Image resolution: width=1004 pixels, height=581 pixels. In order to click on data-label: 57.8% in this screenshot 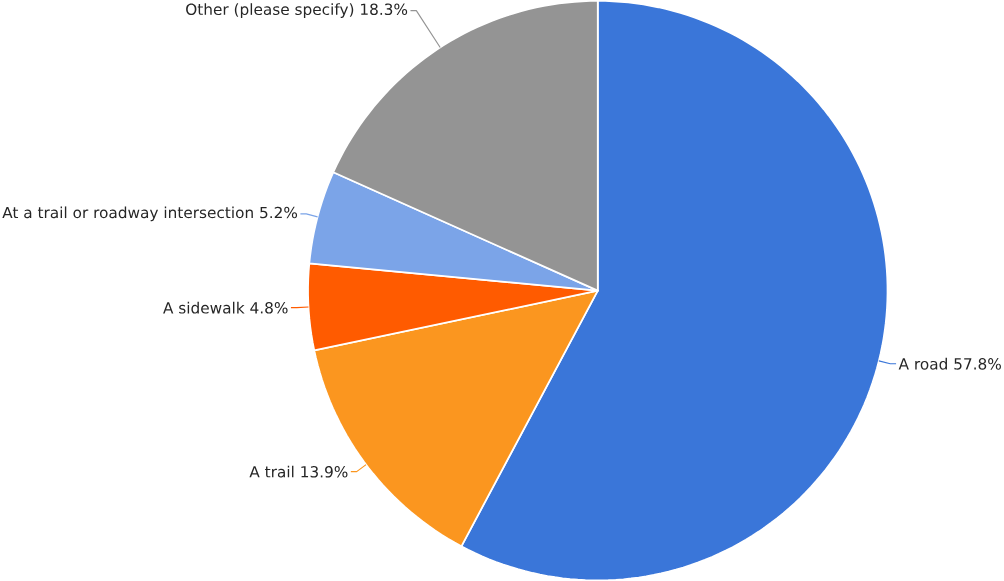, I will do `click(977, 363)`.